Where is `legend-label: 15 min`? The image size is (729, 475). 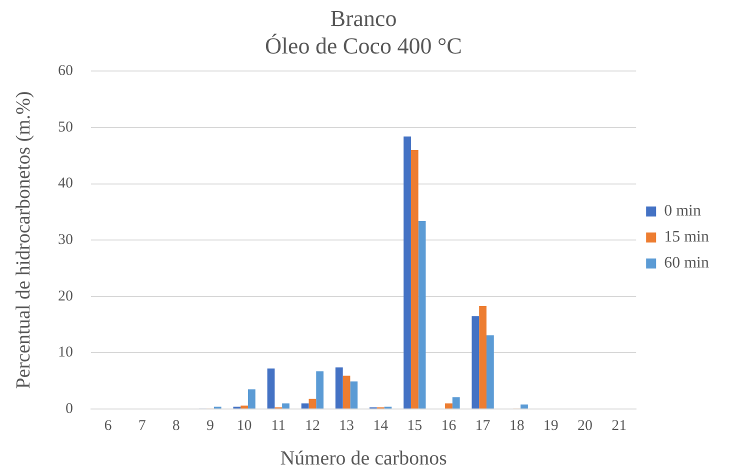
legend-label: 15 min is located at coordinates (686, 237).